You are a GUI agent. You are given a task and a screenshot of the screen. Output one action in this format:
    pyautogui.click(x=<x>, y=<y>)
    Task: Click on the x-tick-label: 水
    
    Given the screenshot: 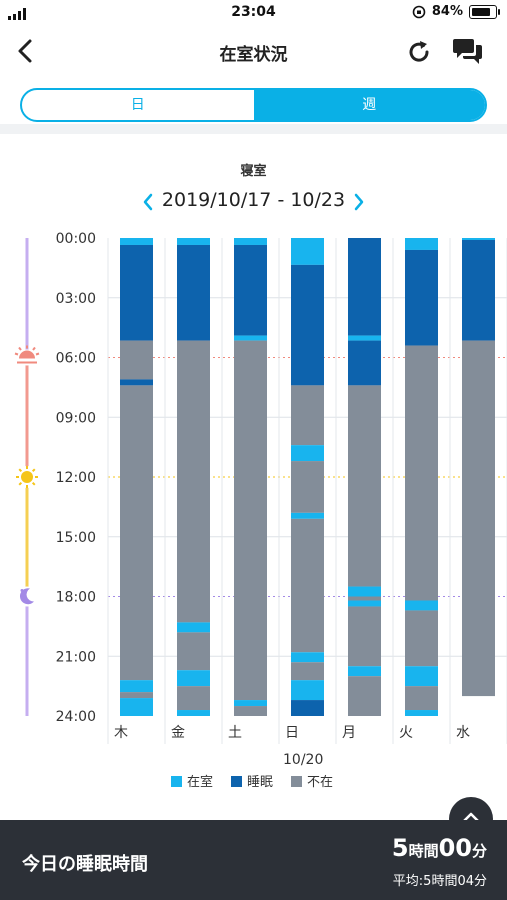 What is the action you would take?
    pyautogui.click(x=463, y=733)
    